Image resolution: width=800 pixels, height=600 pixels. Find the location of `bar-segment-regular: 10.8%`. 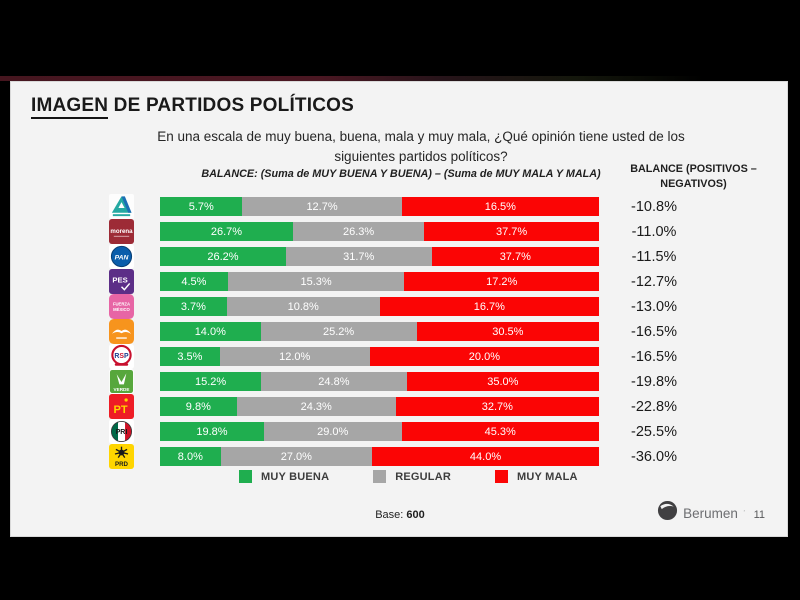

bar-segment-regular: 10.8% is located at coordinates (303, 306).